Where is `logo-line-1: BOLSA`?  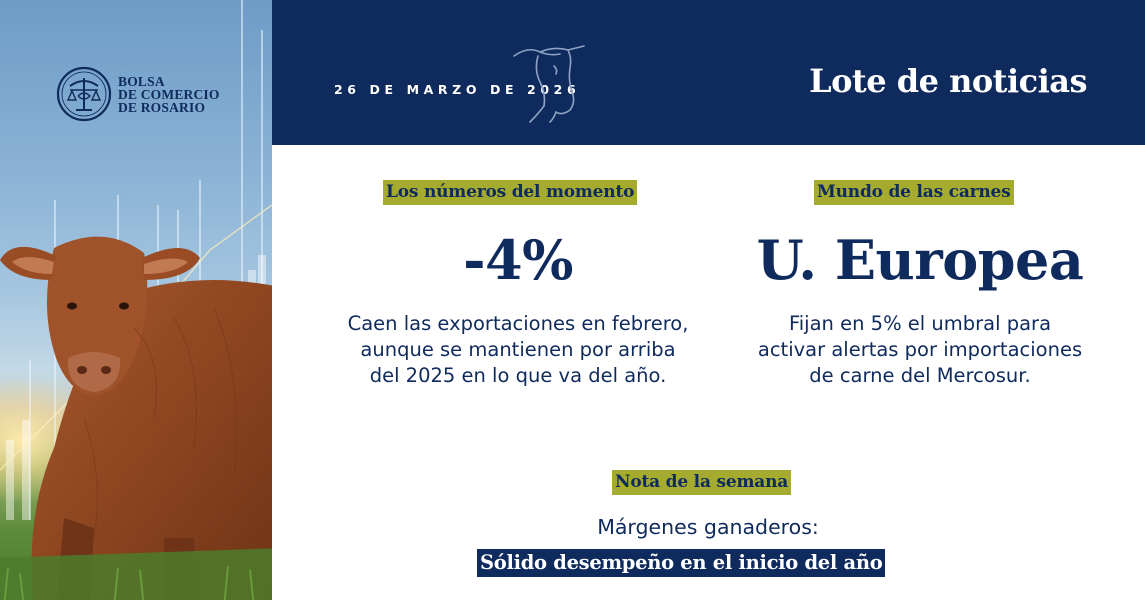 logo-line-1: BOLSA is located at coordinates (141, 81).